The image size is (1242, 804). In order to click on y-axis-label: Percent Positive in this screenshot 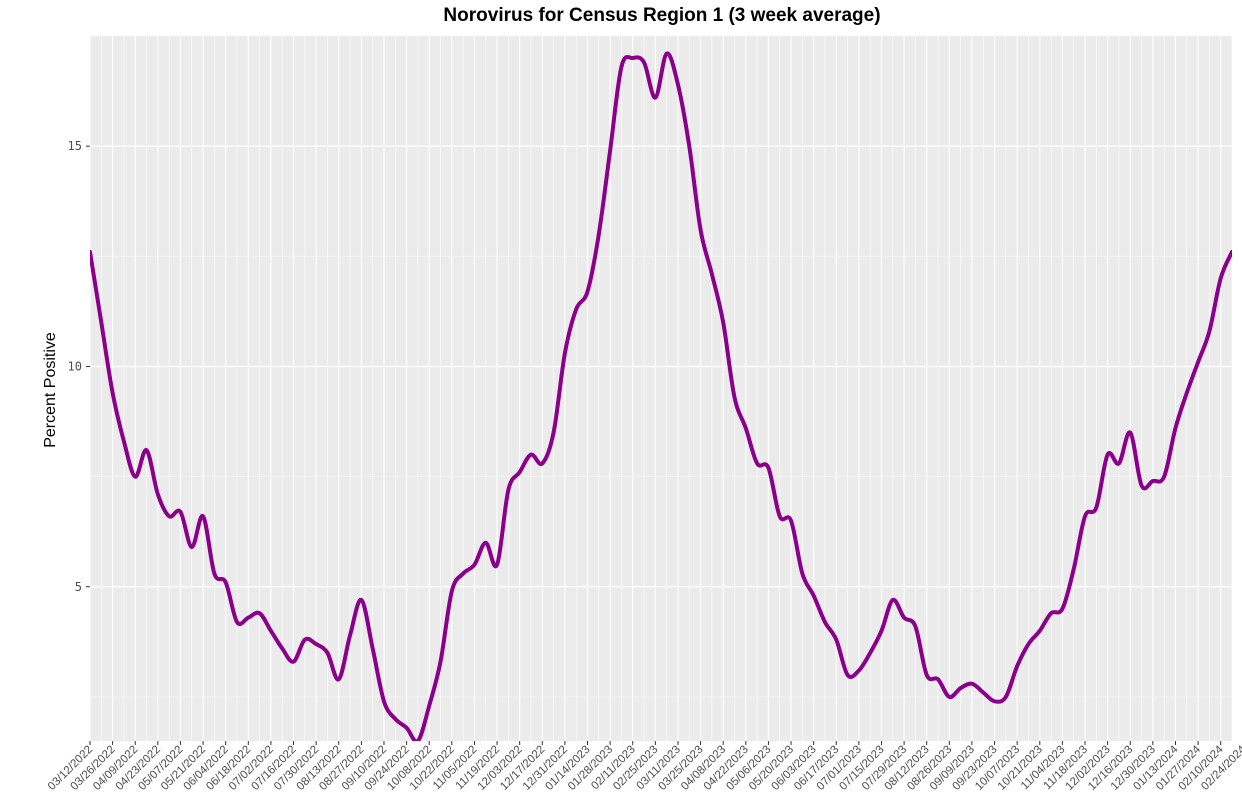, I will do `click(50, 390)`.